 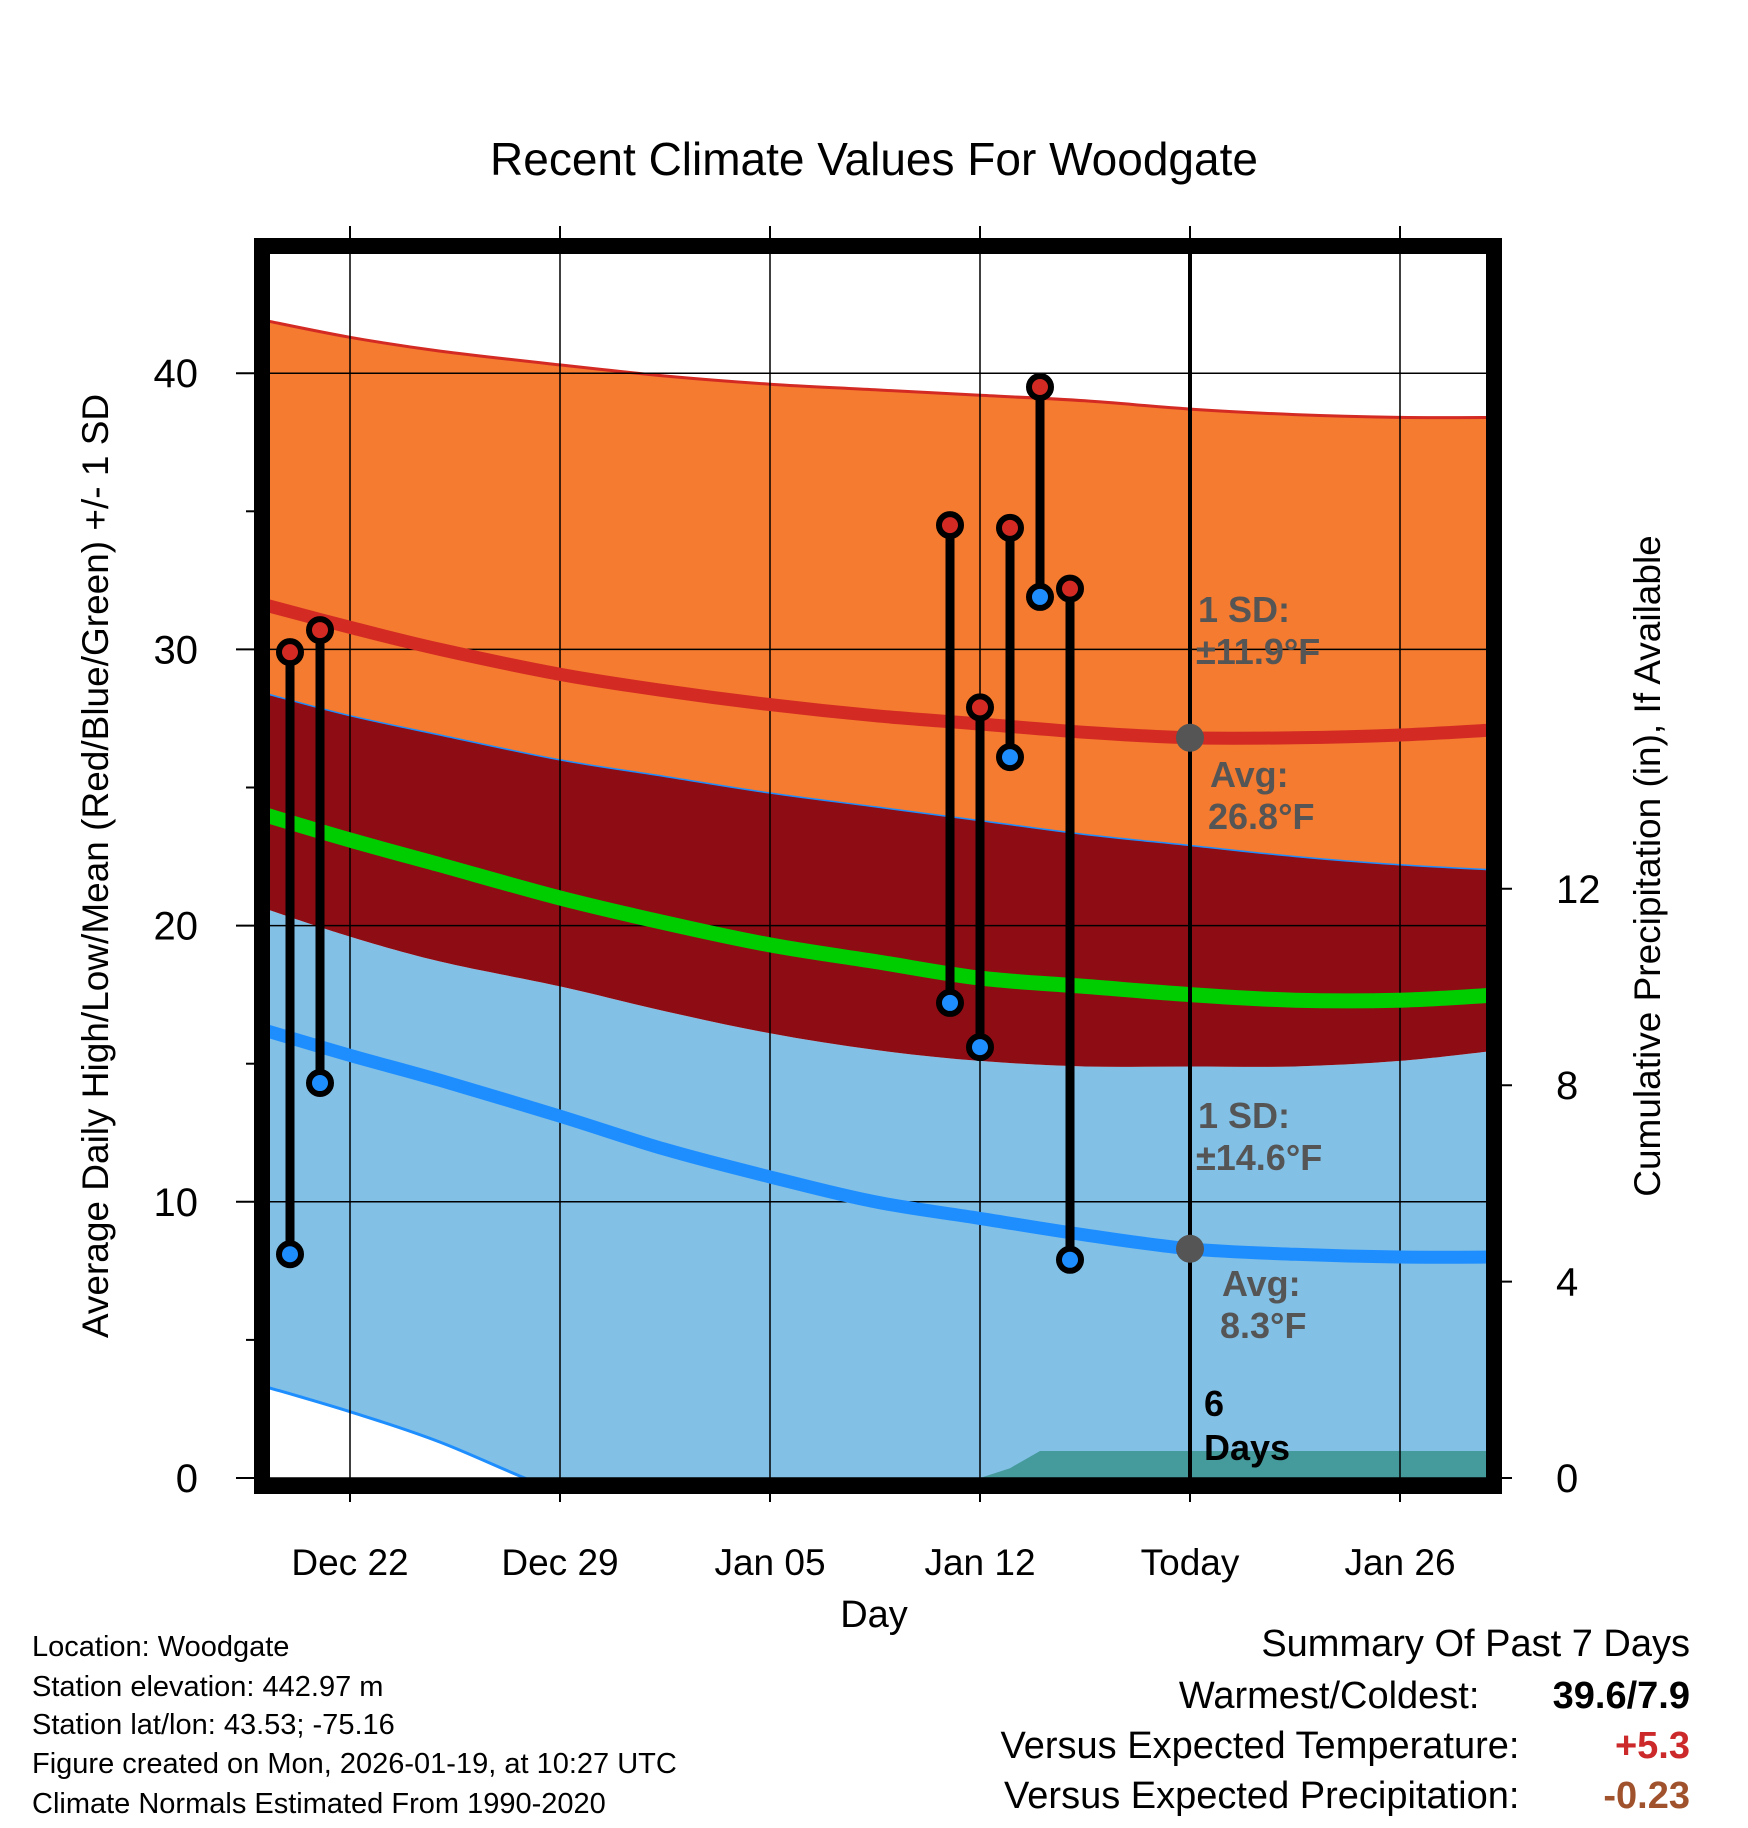 What do you see at coordinates (1190, 1562) in the screenshot?
I see `x-tick-label: Today` at bounding box center [1190, 1562].